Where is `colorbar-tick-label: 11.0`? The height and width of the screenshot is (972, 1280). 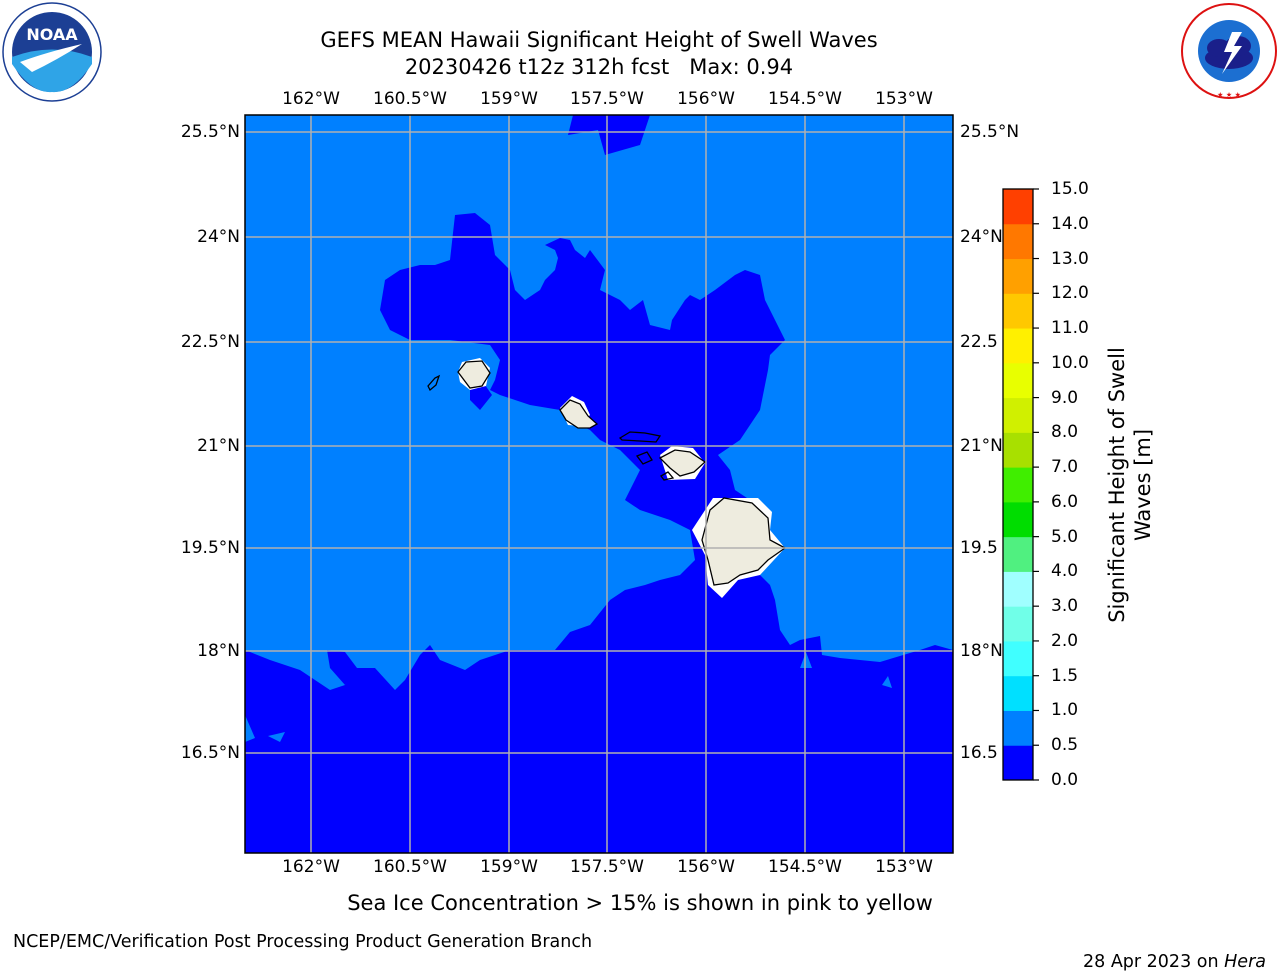 colorbar-tick-label: 11.0 is located at coordinates (1070, 328).